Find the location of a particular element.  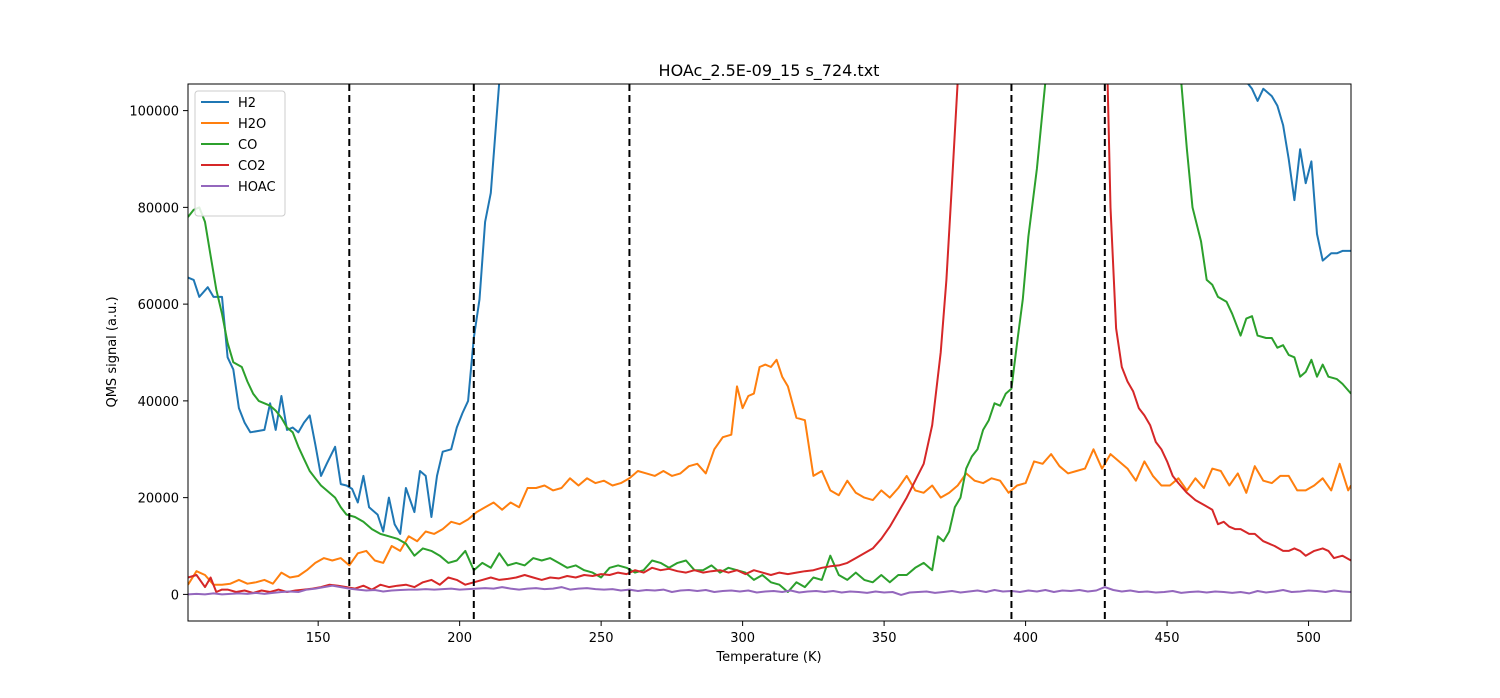

x-tick-label: 350 is located at coordinates (884, 638).